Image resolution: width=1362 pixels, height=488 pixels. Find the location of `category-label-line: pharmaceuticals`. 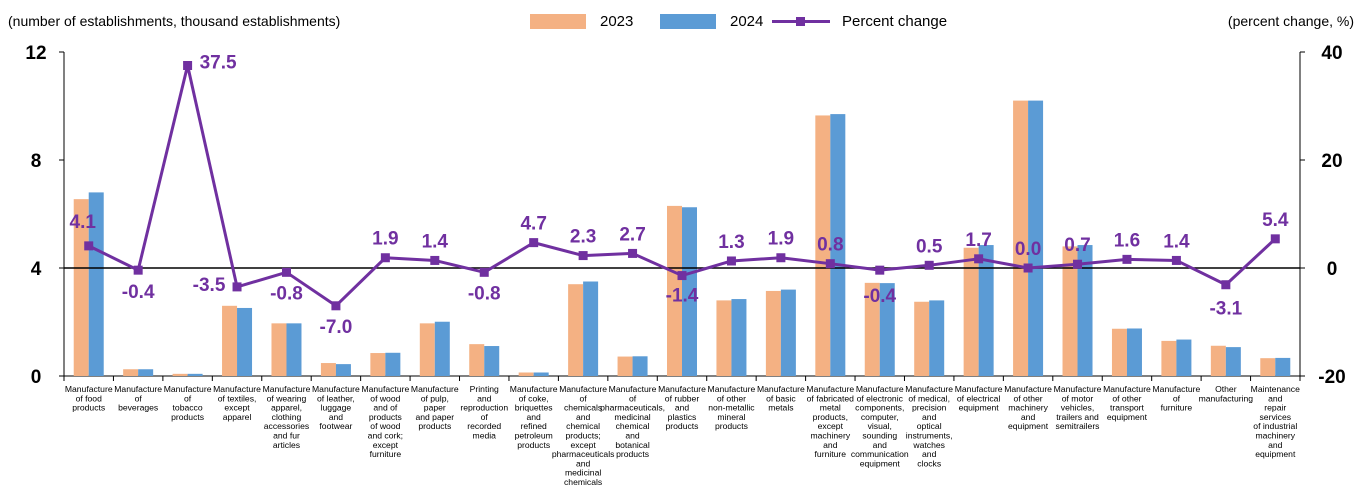

category-label-line: pharmaceuticals is located at coordinates (583, 454).